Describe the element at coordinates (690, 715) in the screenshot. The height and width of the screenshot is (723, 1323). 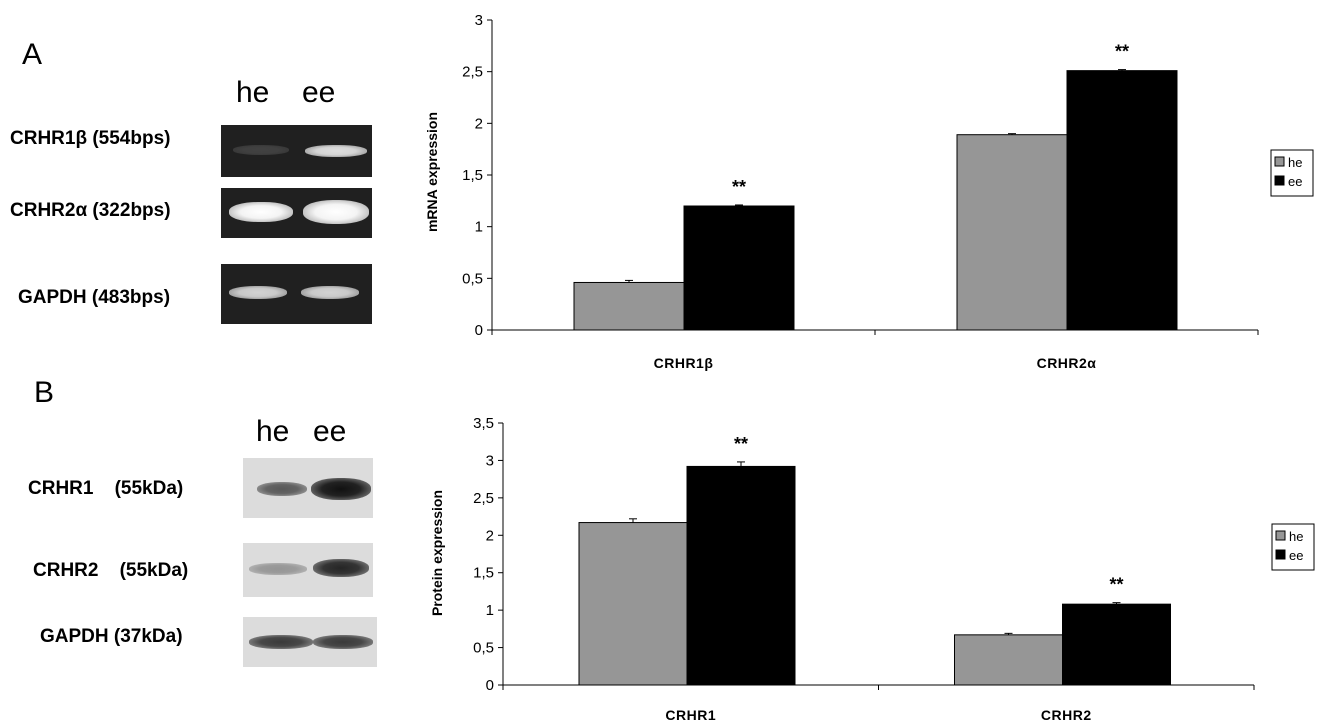
I see `protein-category-label: CRHR1` at that location.